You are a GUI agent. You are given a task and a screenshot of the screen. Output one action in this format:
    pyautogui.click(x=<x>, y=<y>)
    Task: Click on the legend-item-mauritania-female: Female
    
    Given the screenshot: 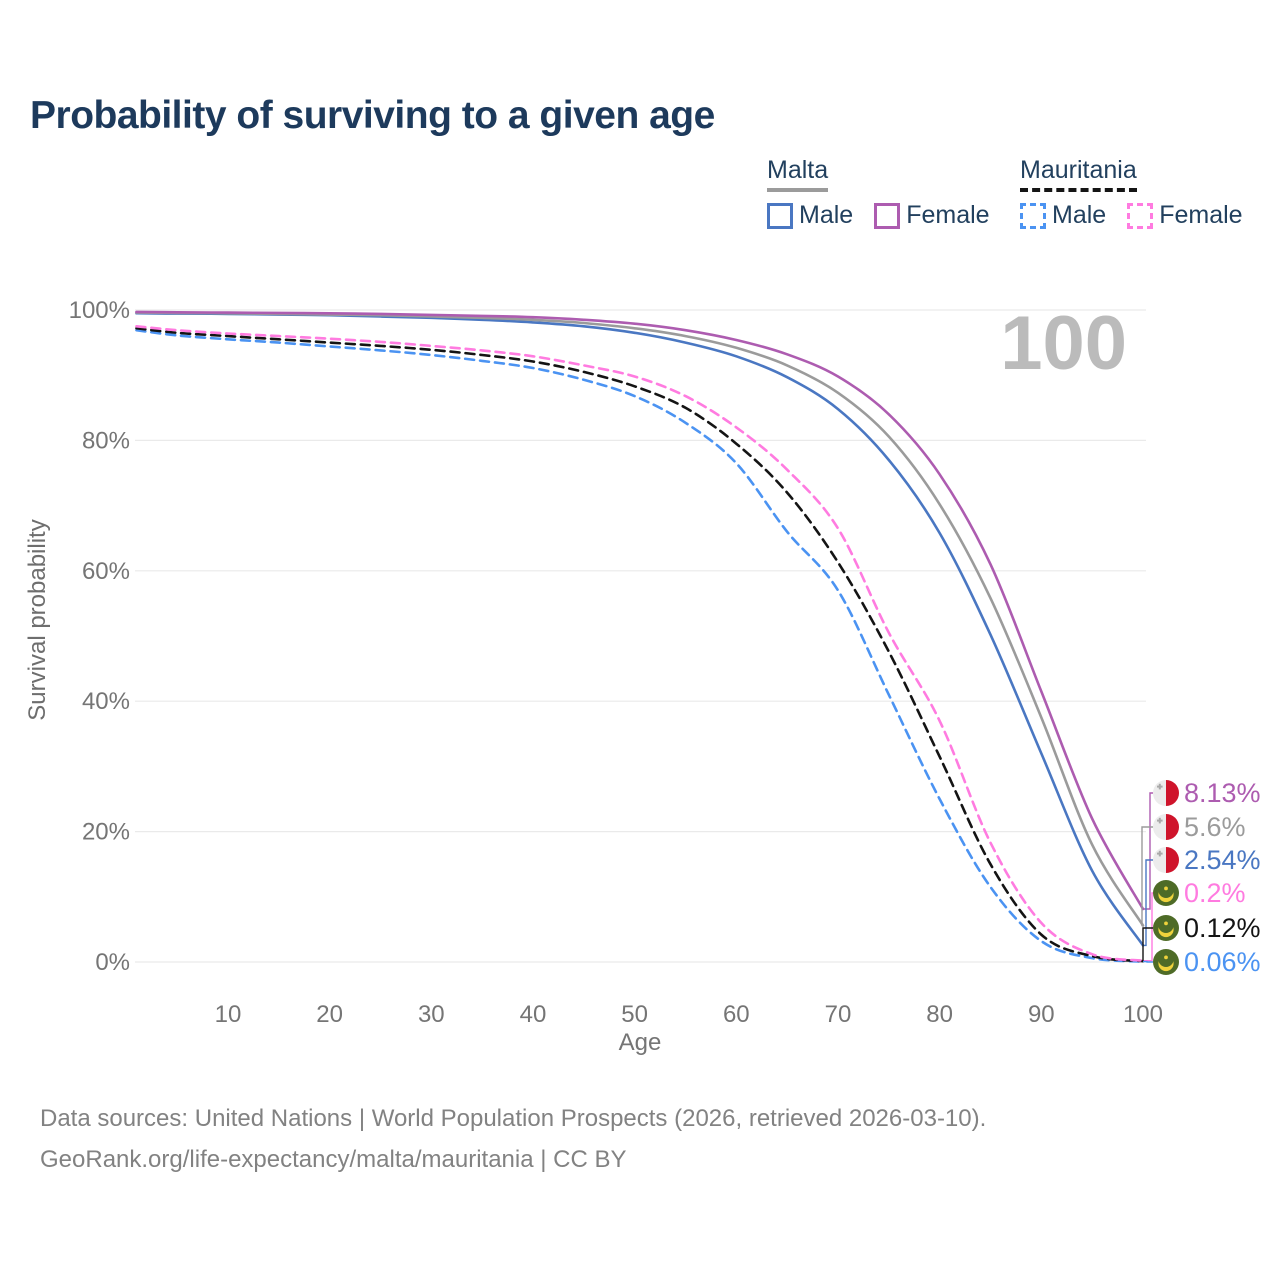 What is the action you would take?
    pyautogui.click(x=1185, y=215)
    